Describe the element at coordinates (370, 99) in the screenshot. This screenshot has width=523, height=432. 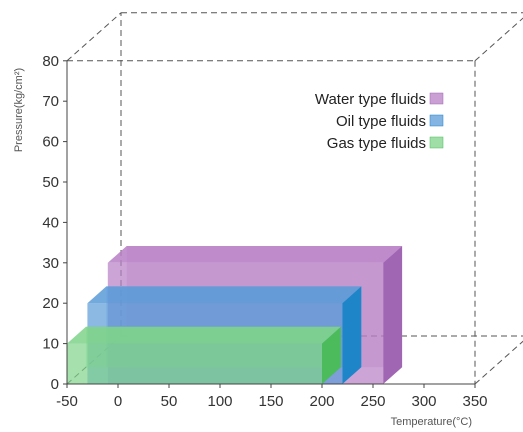
I see `legend-label: Water type fluids` at that location.